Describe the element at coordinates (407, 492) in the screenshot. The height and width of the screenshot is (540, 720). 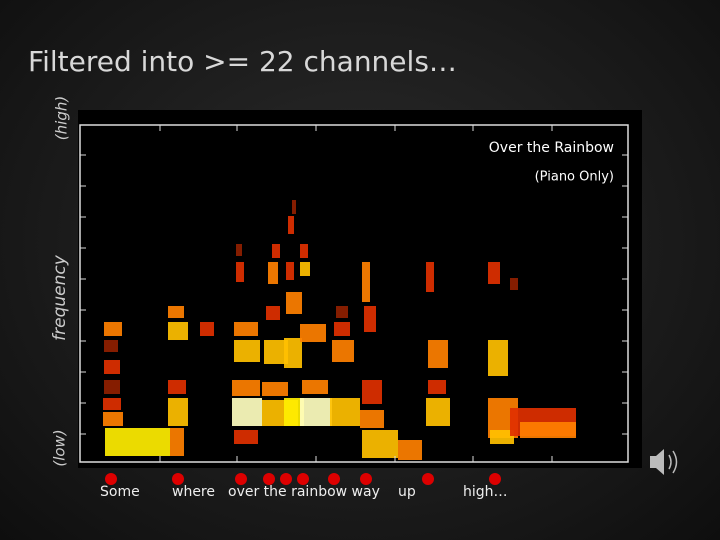
I see `word: up` at that location.